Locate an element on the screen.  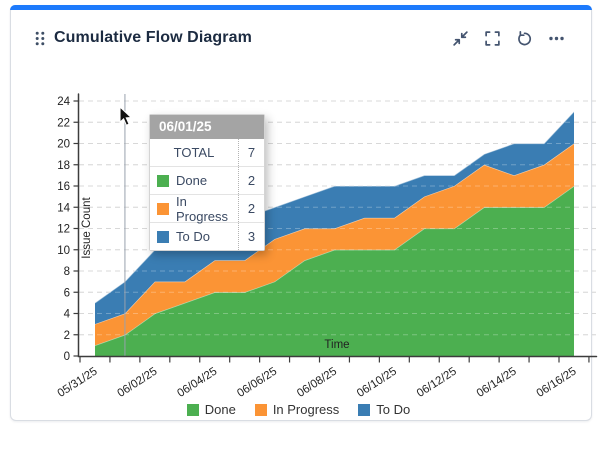
legend-label: To Do is located at coordinates (393, 409).